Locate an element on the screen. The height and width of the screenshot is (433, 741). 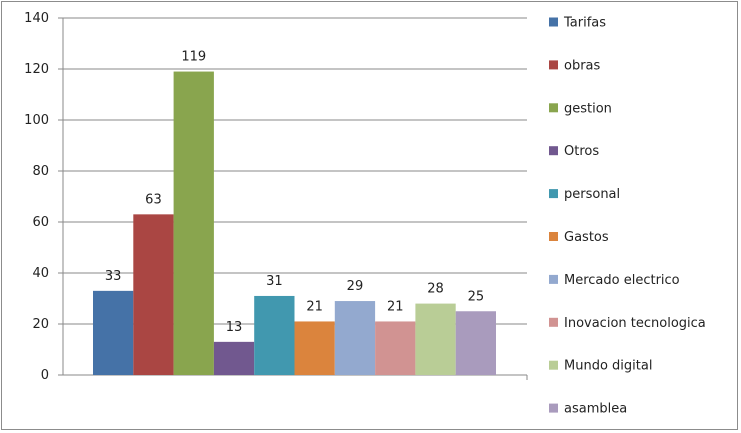
y-tick-label: 0 is located at coordinates (45, 375).